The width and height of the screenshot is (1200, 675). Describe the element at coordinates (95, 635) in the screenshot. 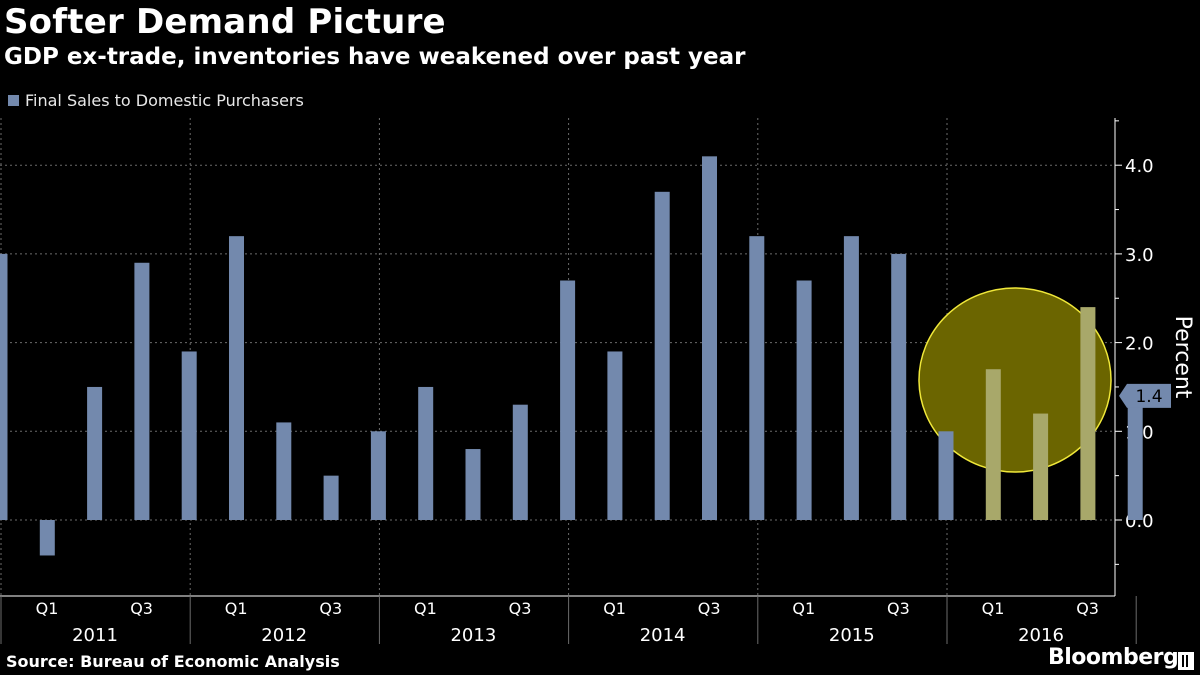

I see `x-year-label: 2011` at that location.